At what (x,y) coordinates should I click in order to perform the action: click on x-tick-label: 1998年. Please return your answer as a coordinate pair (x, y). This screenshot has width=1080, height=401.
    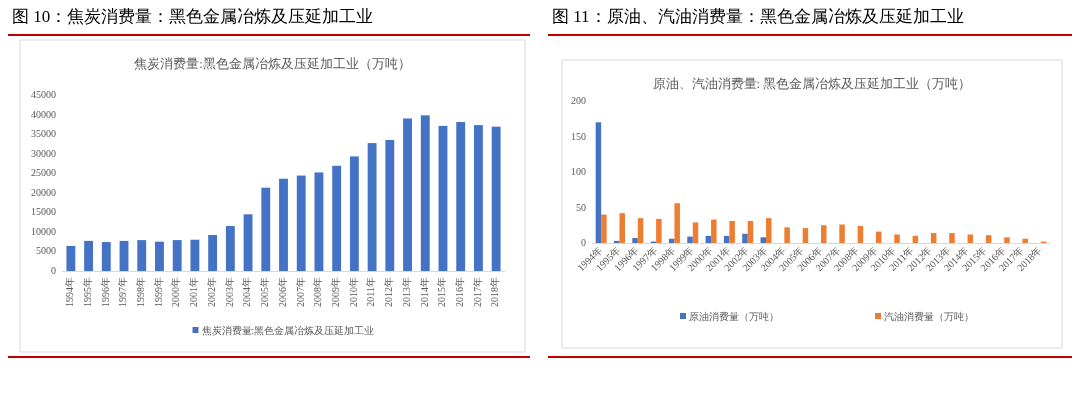
    Looking at the image, I should click on (141, 292).